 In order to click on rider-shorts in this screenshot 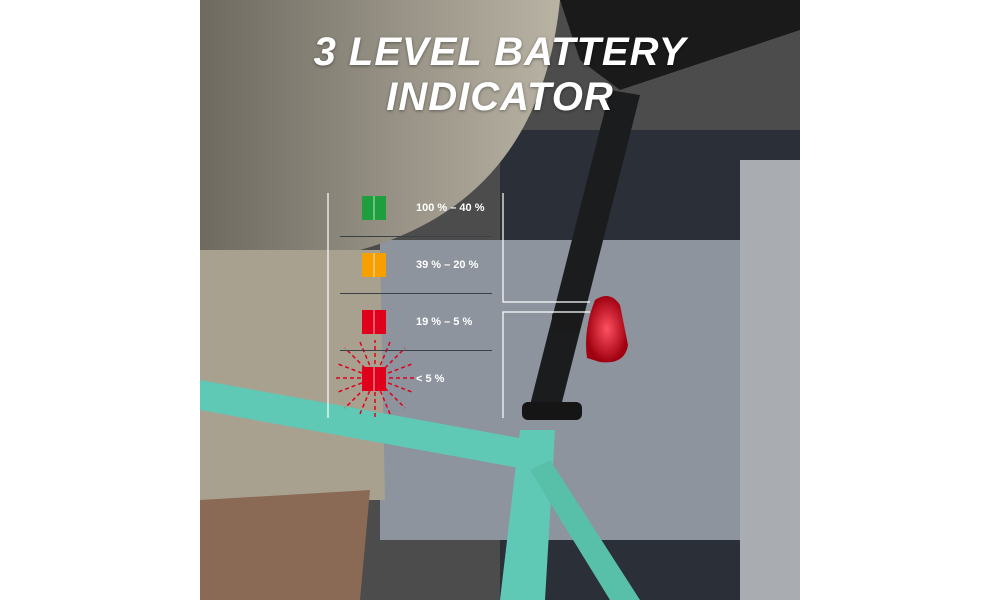, I will do `click(292, 375)`.